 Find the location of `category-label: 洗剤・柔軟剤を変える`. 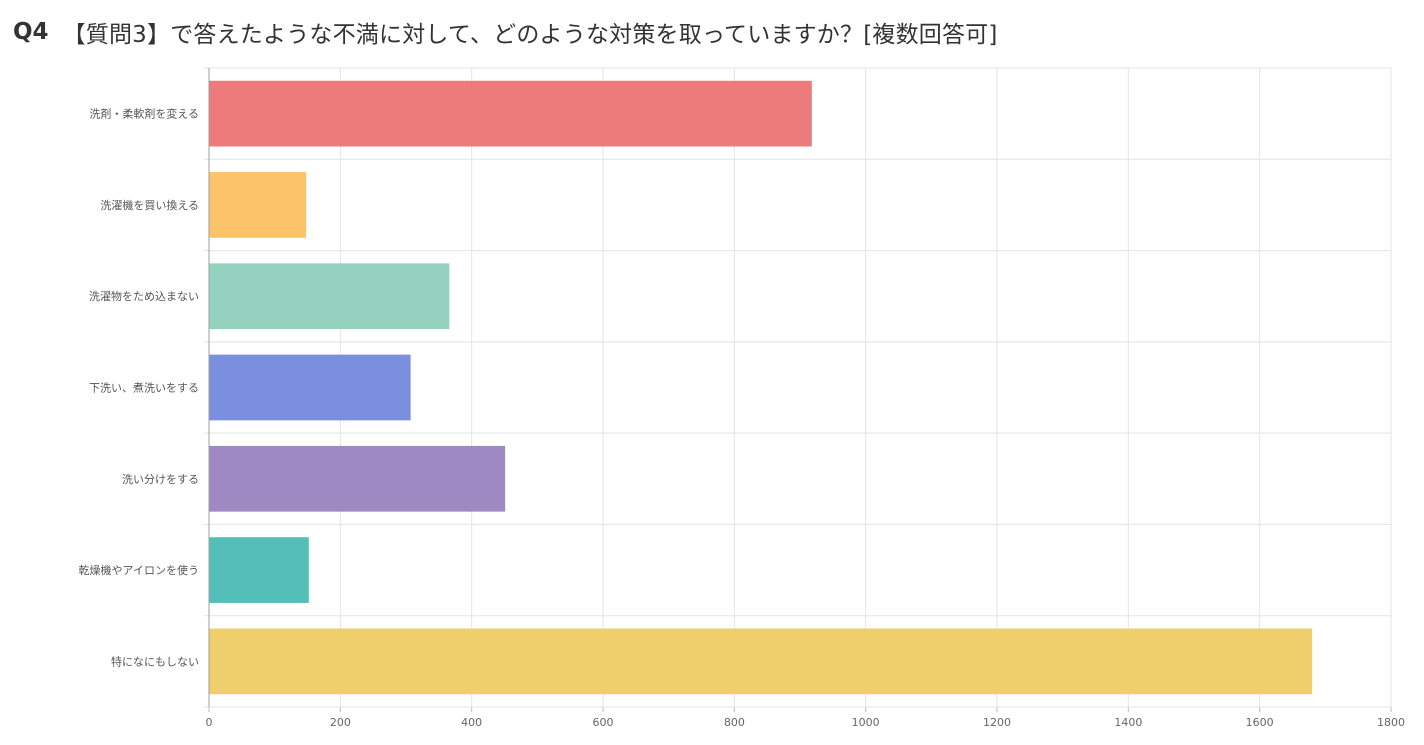

category-label: 洗剤・柔軟剤を変える is located at coordinates (144, 114).